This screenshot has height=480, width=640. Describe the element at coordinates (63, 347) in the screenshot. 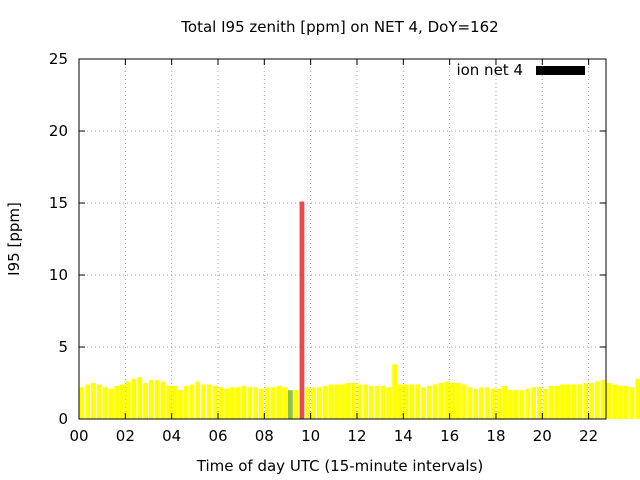

I see `y-tick-label: 5` at that location.